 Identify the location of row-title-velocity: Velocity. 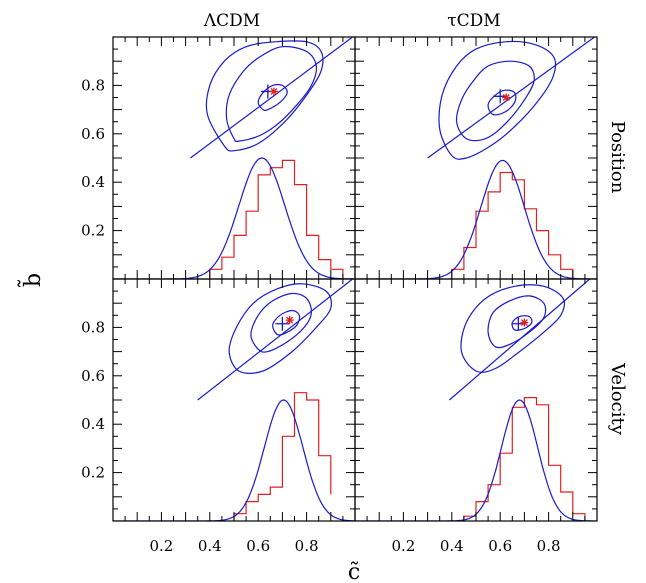
(617, 399).